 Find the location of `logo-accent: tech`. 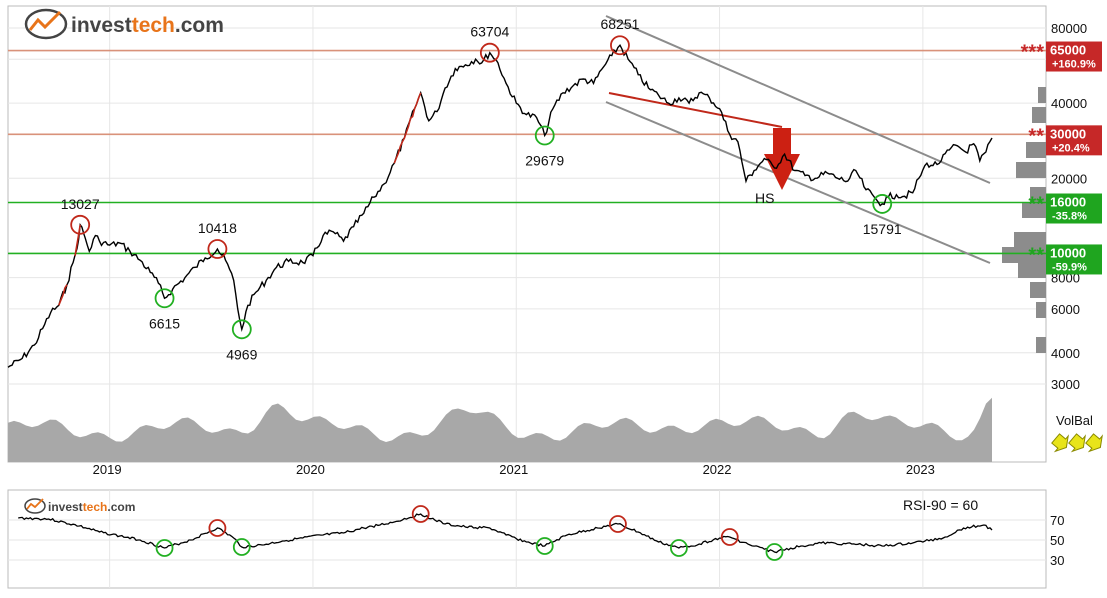

logo-accent: tech is located at coordinates (153, 25).